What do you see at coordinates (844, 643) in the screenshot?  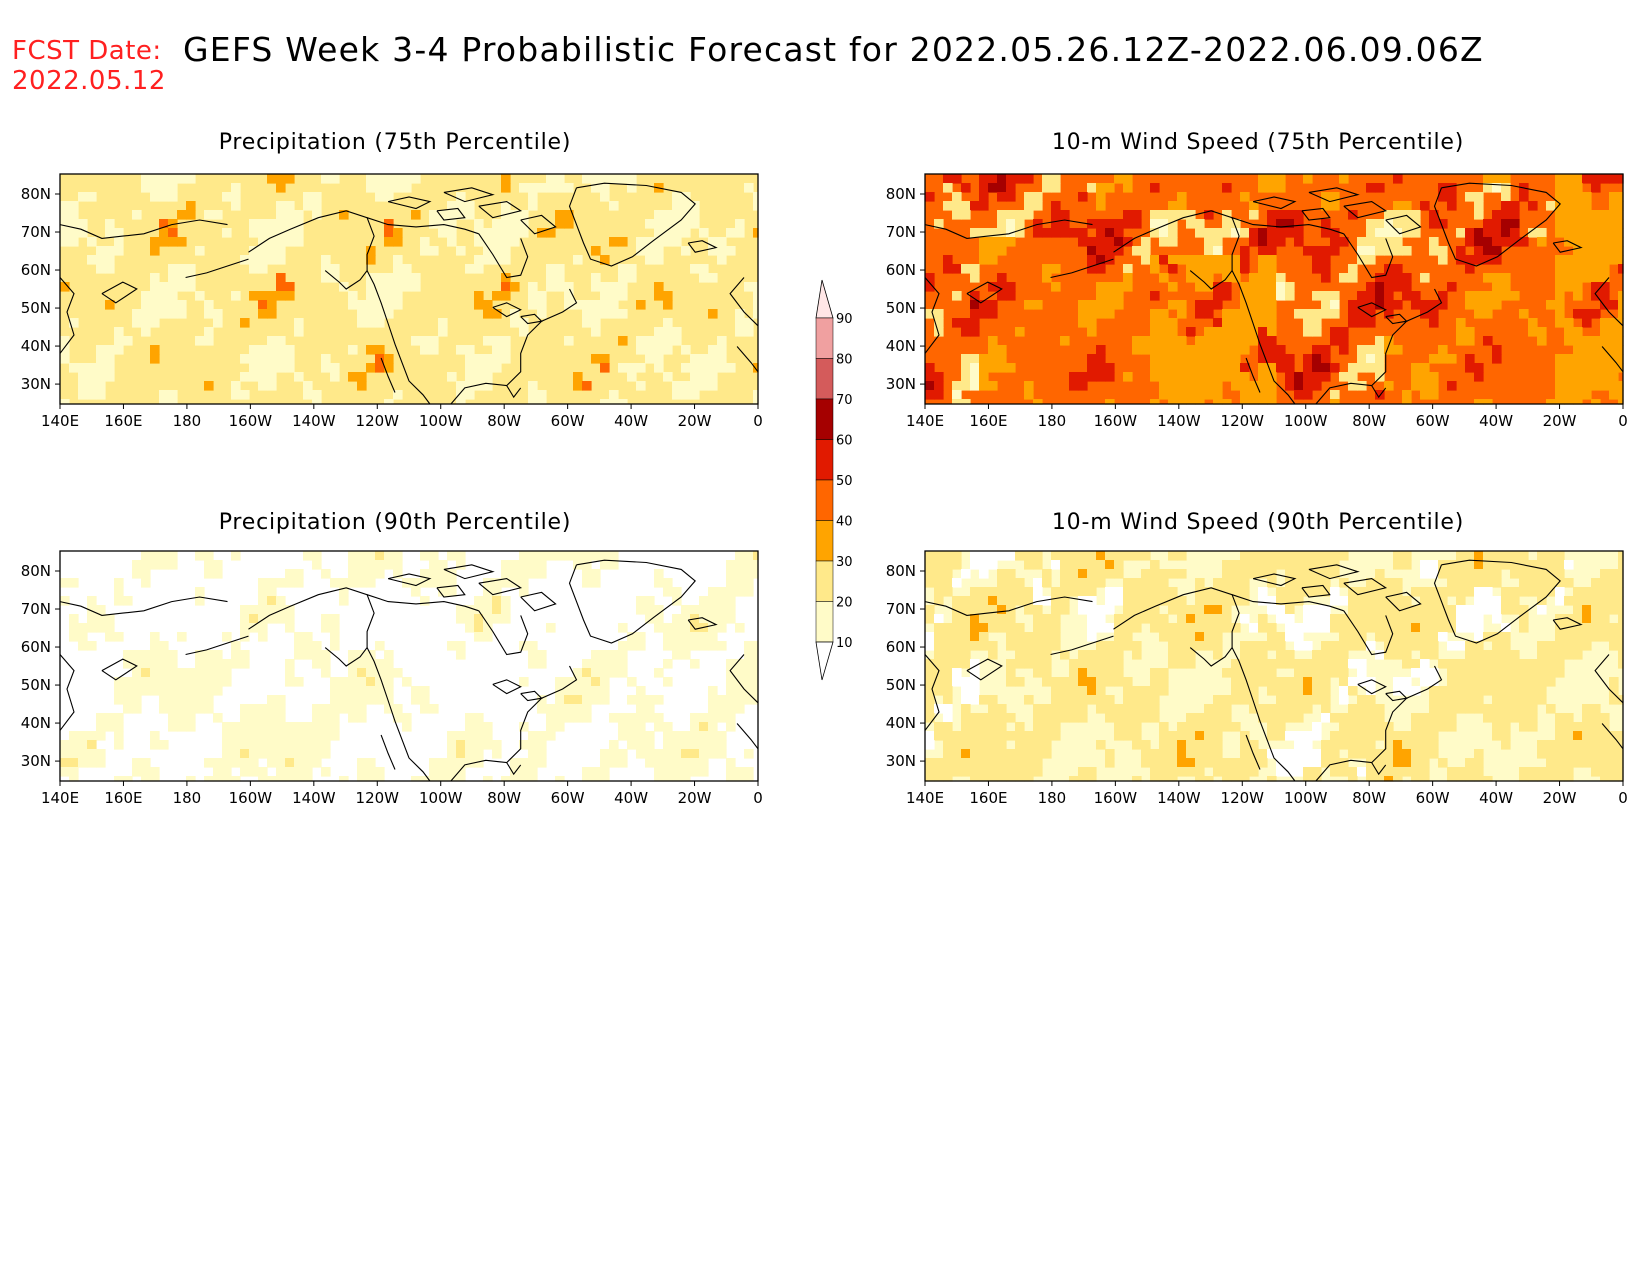 I see `colorbar-tick-label: 10` at bounding box center [844, 643].